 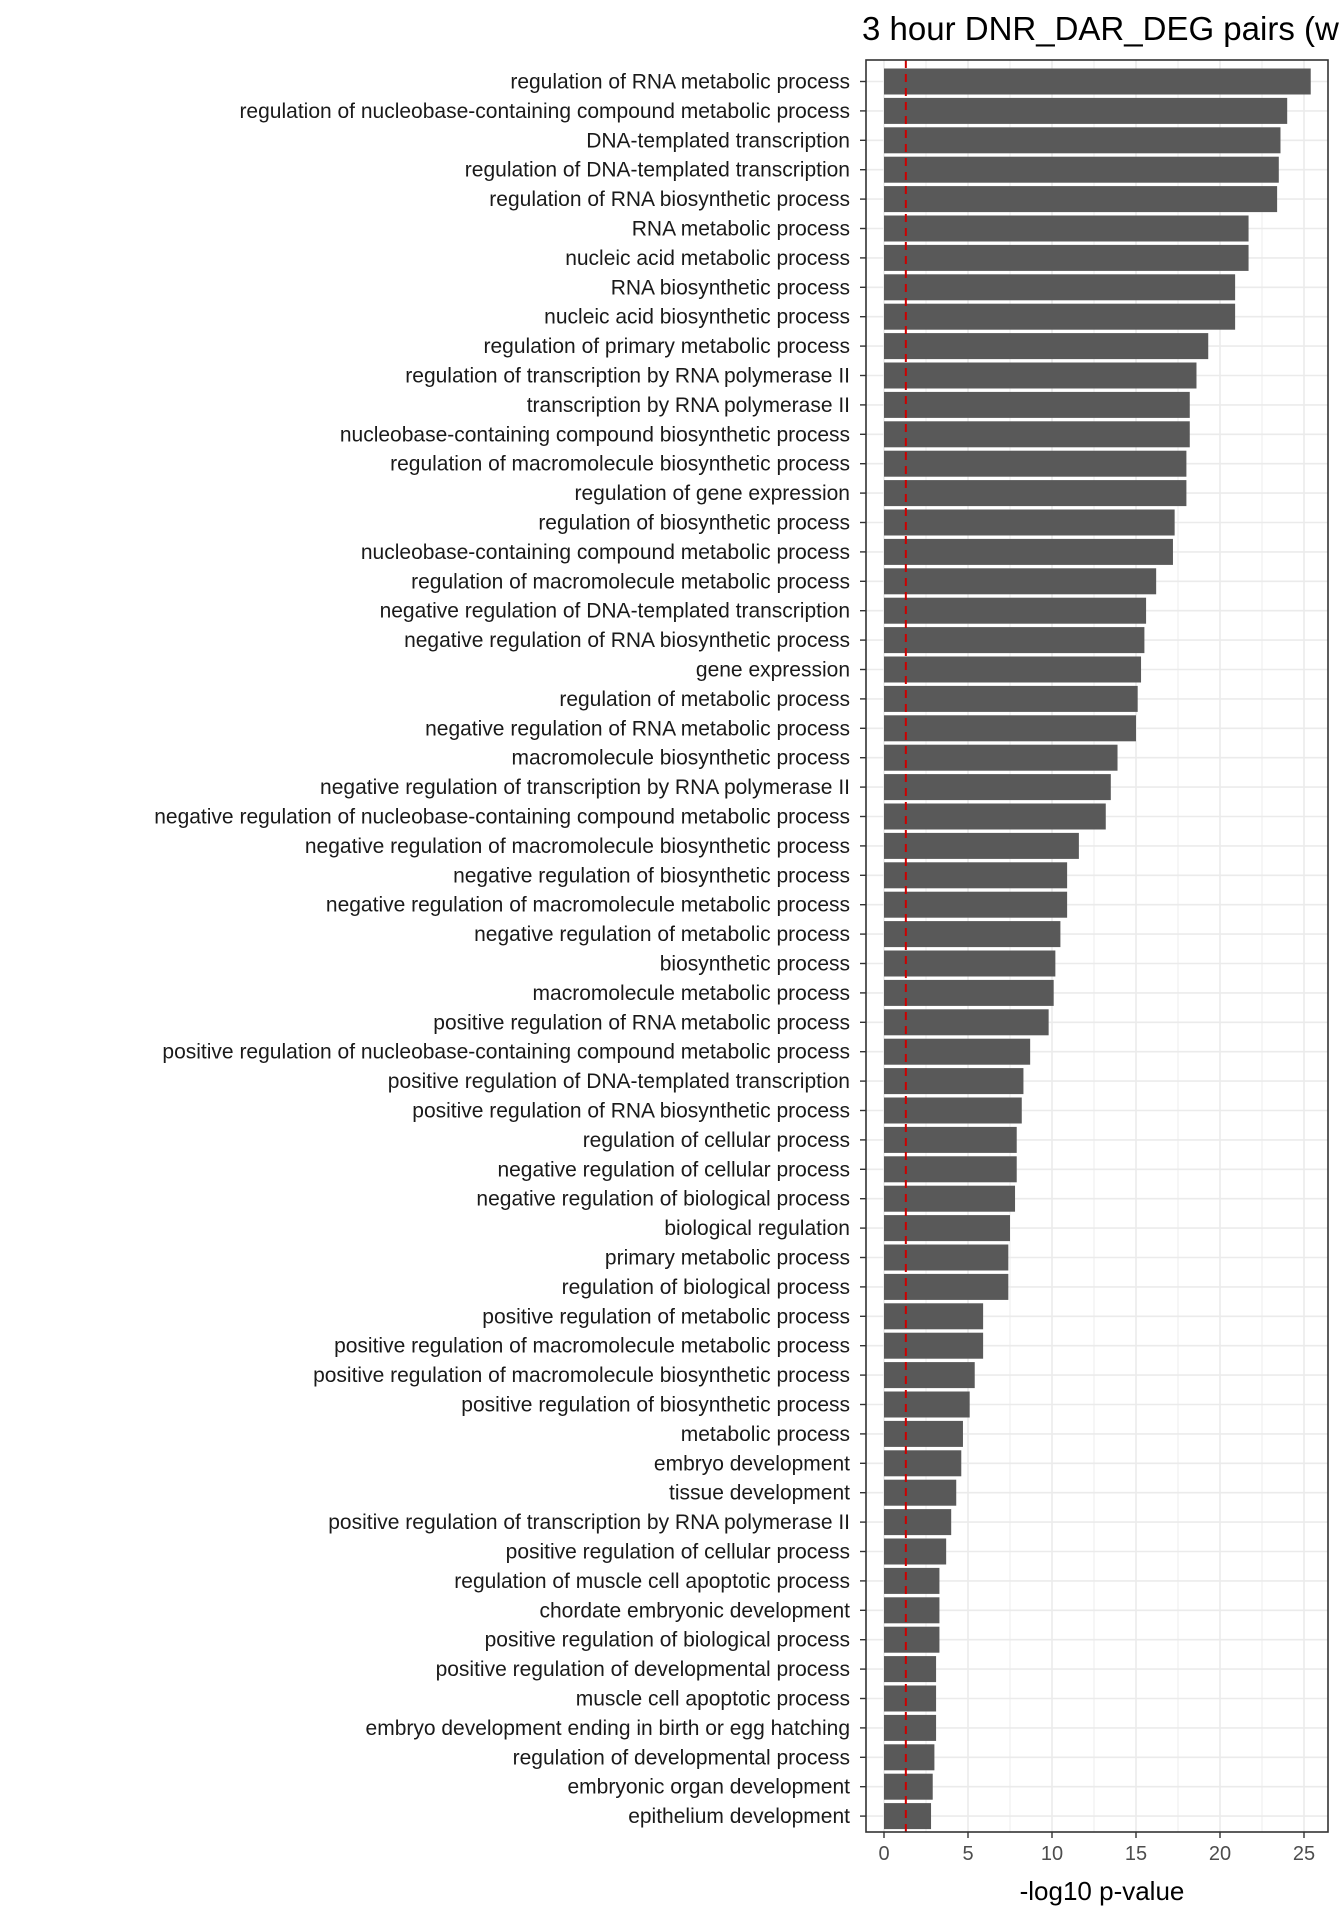 I want to click on category-label: tissue development, so click(x=759, y=1493).